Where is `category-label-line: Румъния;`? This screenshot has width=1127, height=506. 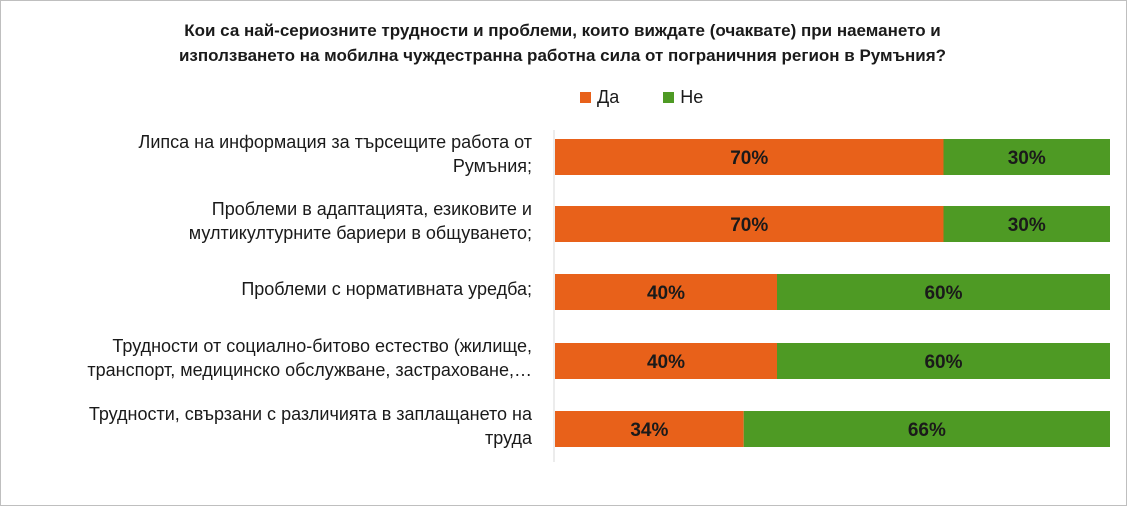 category-label-line: Румъния; is located at coordinates (492, 166).